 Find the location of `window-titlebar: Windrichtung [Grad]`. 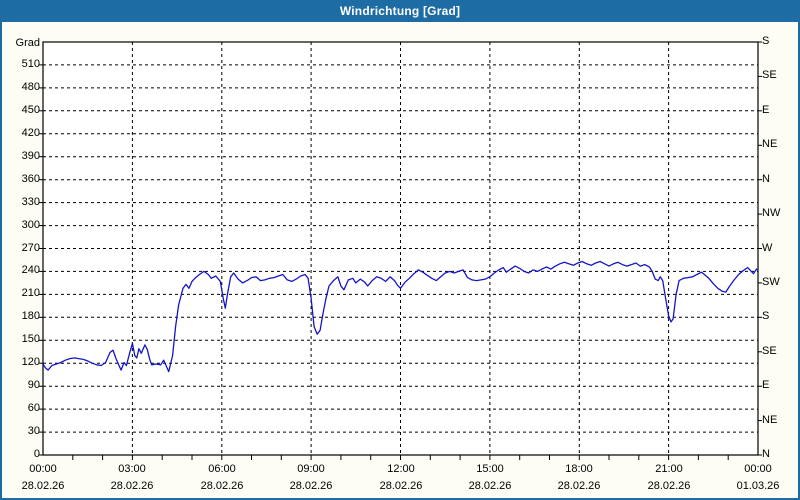

window-titlebar: Windrichtung [Grad] is located at coordinates (400, 11).